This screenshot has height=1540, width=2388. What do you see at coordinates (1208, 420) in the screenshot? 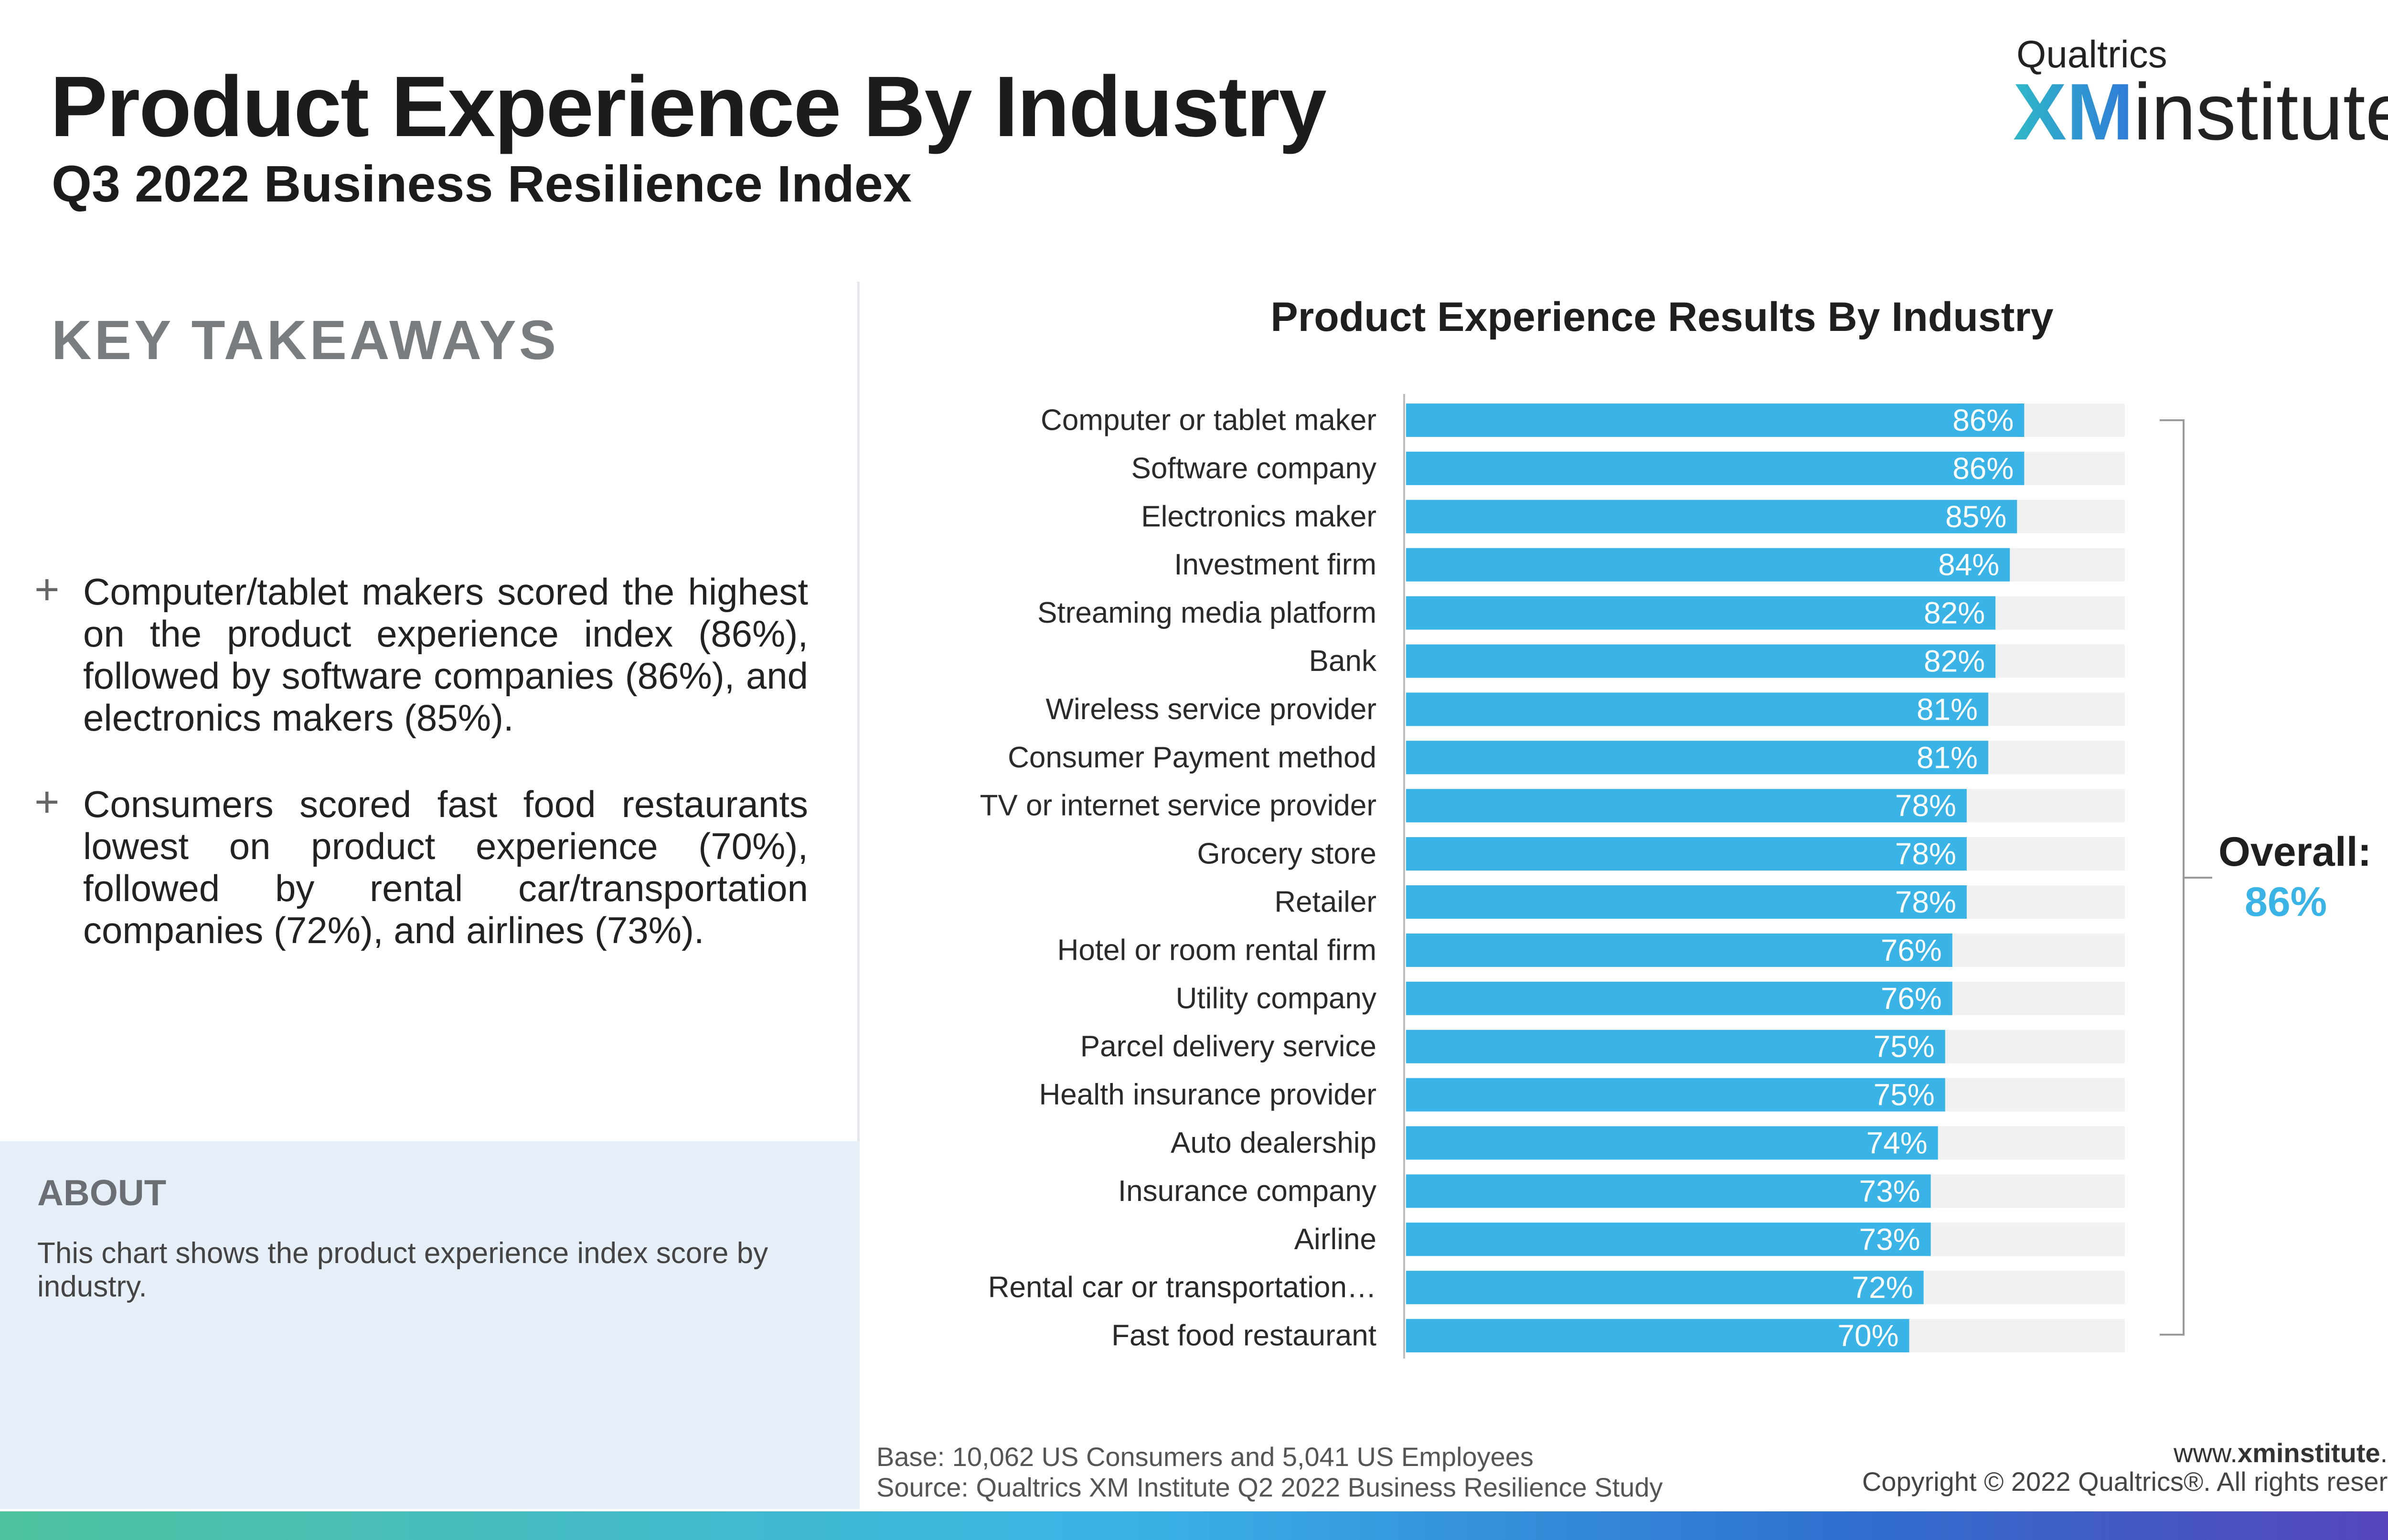
I see `category-label: Computer or tablet maker` at bounding box center [1208, 420].